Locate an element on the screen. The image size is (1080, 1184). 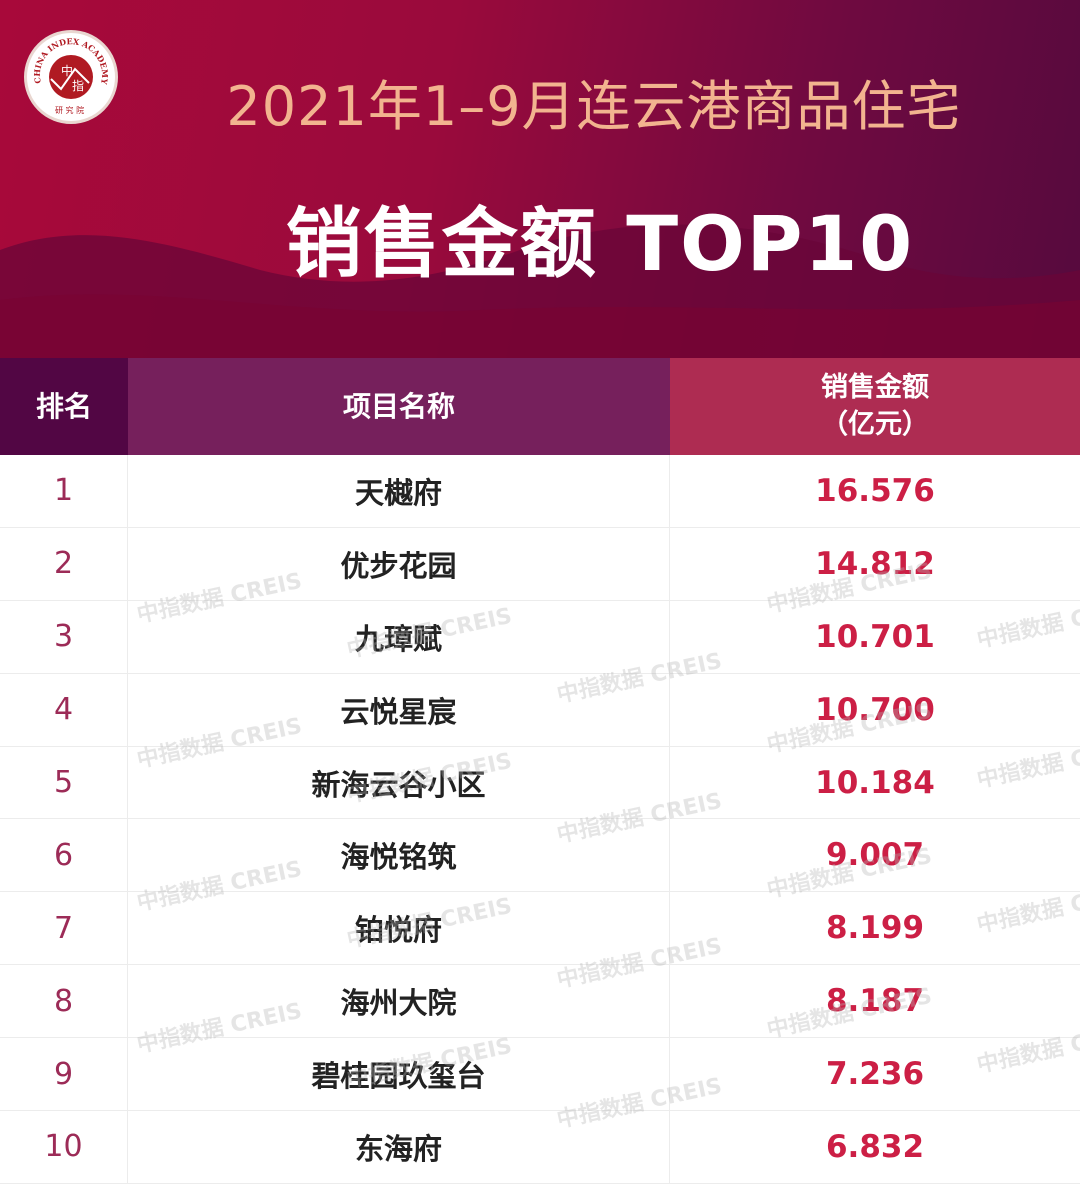
project-name-cell: 海悦铭筑 is located at coordinates (399, 855).